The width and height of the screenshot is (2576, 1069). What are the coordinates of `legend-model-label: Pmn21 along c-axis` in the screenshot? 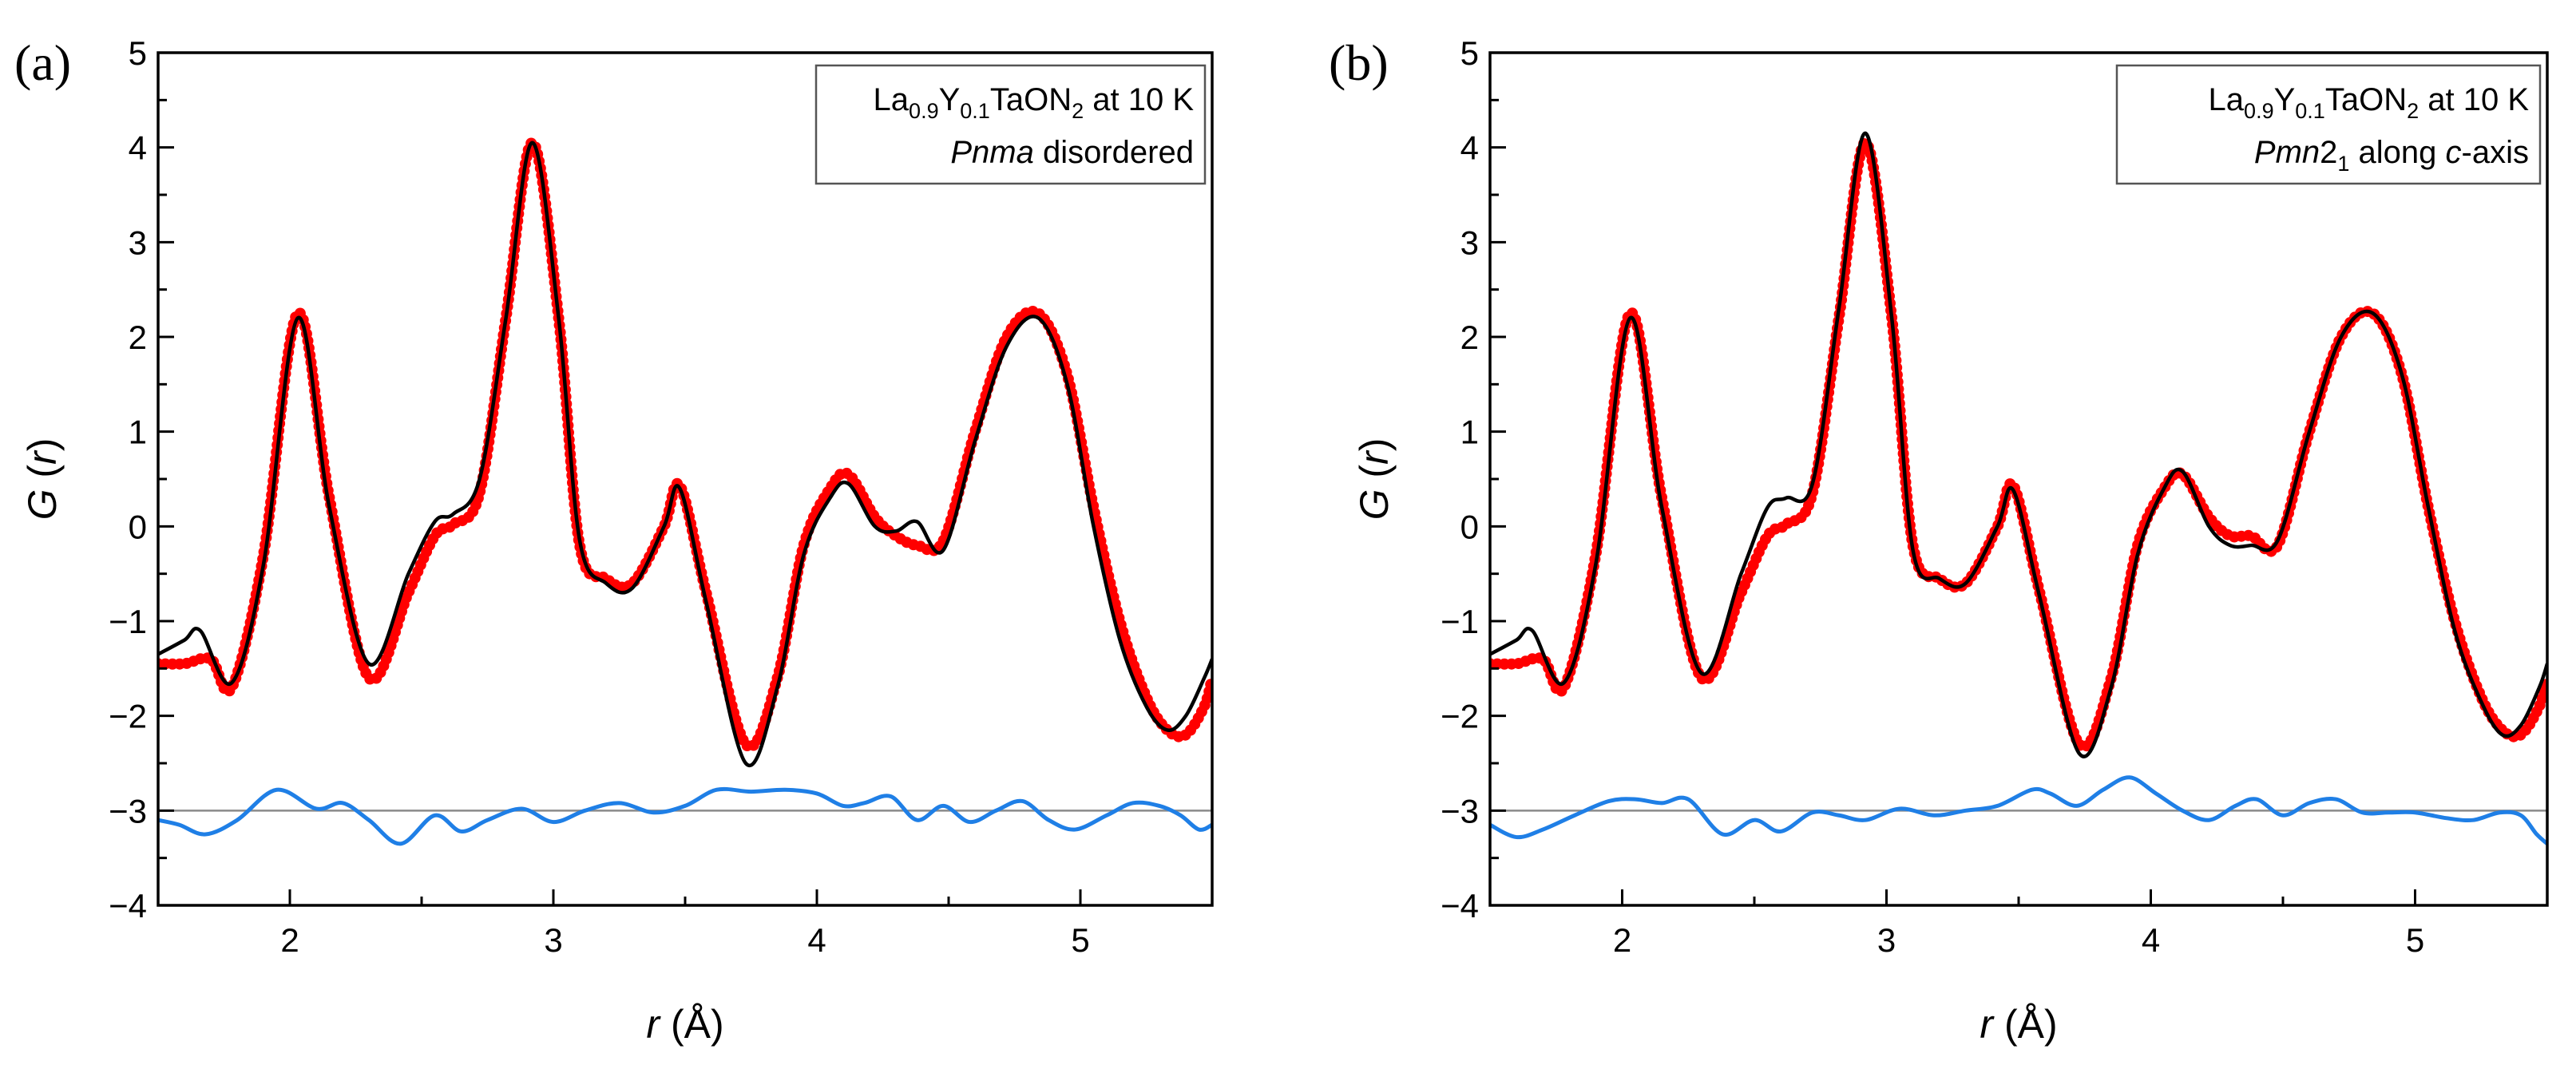 It's located at (2391, 155).